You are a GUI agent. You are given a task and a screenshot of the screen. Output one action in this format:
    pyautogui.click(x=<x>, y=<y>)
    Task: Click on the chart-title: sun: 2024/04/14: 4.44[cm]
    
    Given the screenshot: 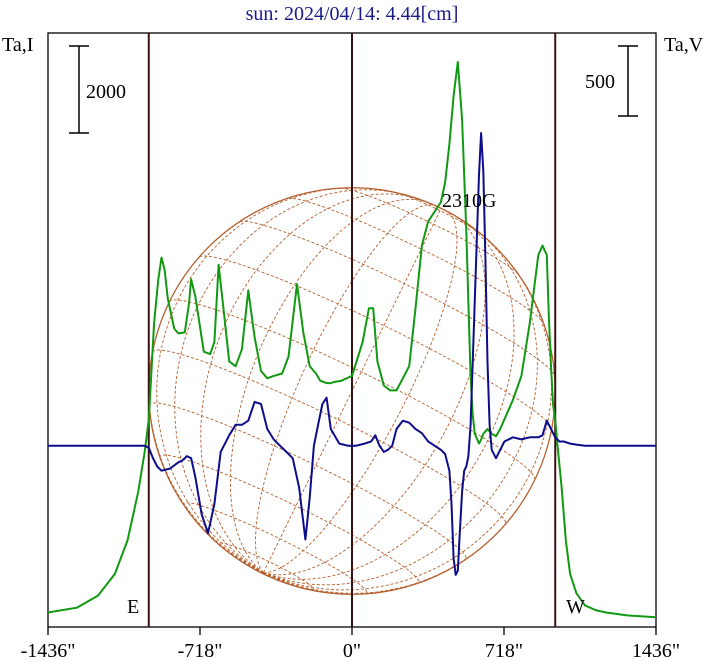 What is the action you would take?
    pyautogui.click(x=352, y=14)
    